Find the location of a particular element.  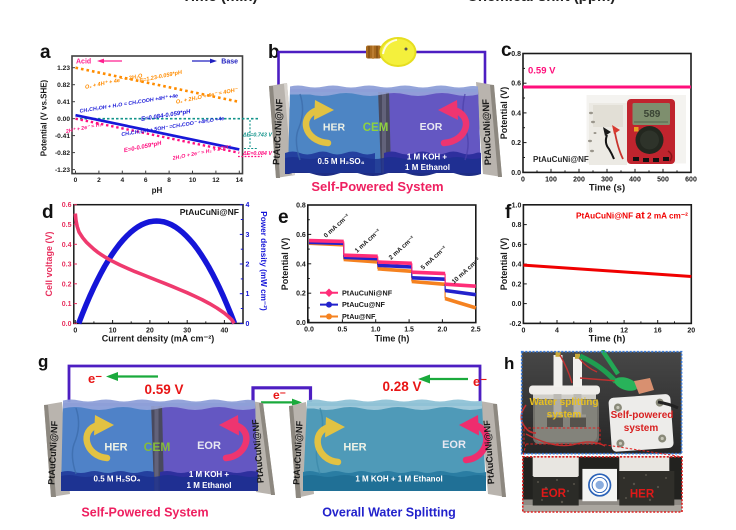

svg-text: Time (s) is located at coordinates (607, 188).